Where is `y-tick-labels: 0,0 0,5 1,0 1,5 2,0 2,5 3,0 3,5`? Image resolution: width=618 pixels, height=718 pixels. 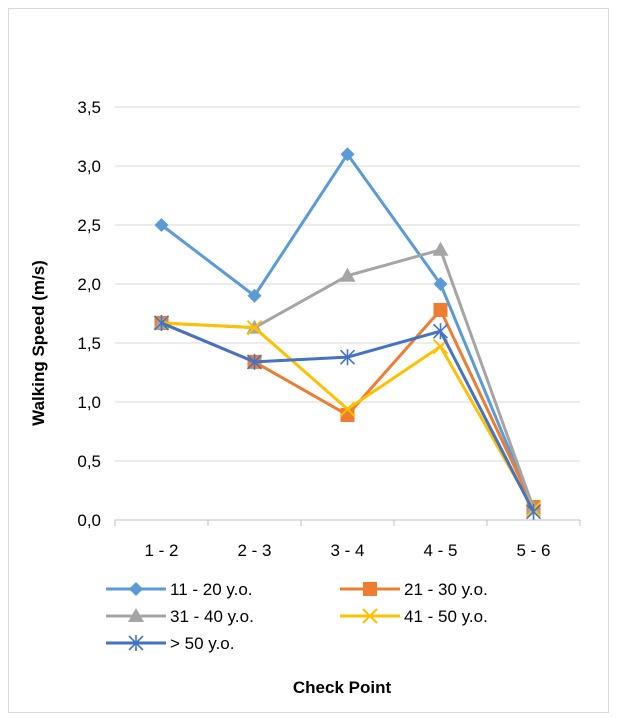 y-tick-labels: 0,0 0,5 1,0 1,5 2,0 2,5 3,0 3,5 is located at coordinates (89, 314).